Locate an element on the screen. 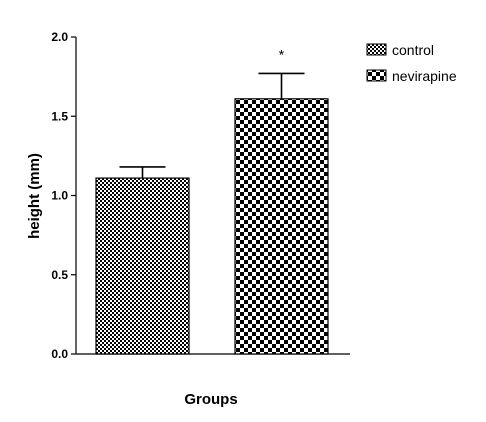 The width and height of the screenshot is (486, 422). legend-swatch-control is located at coordinates (376, 49).